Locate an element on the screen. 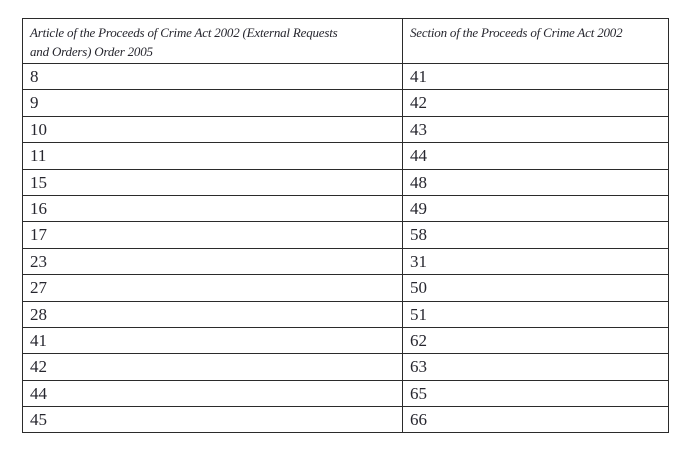 This screenshot has width=700, height=455. table-row: 44 65 is located at coordinates (345, 393).